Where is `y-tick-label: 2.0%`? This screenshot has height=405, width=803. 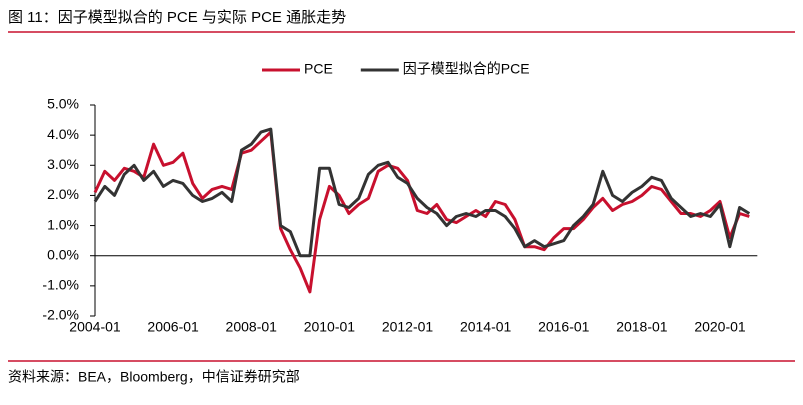 y-tick-label: 2.0% is located at coordinates (63, 194).